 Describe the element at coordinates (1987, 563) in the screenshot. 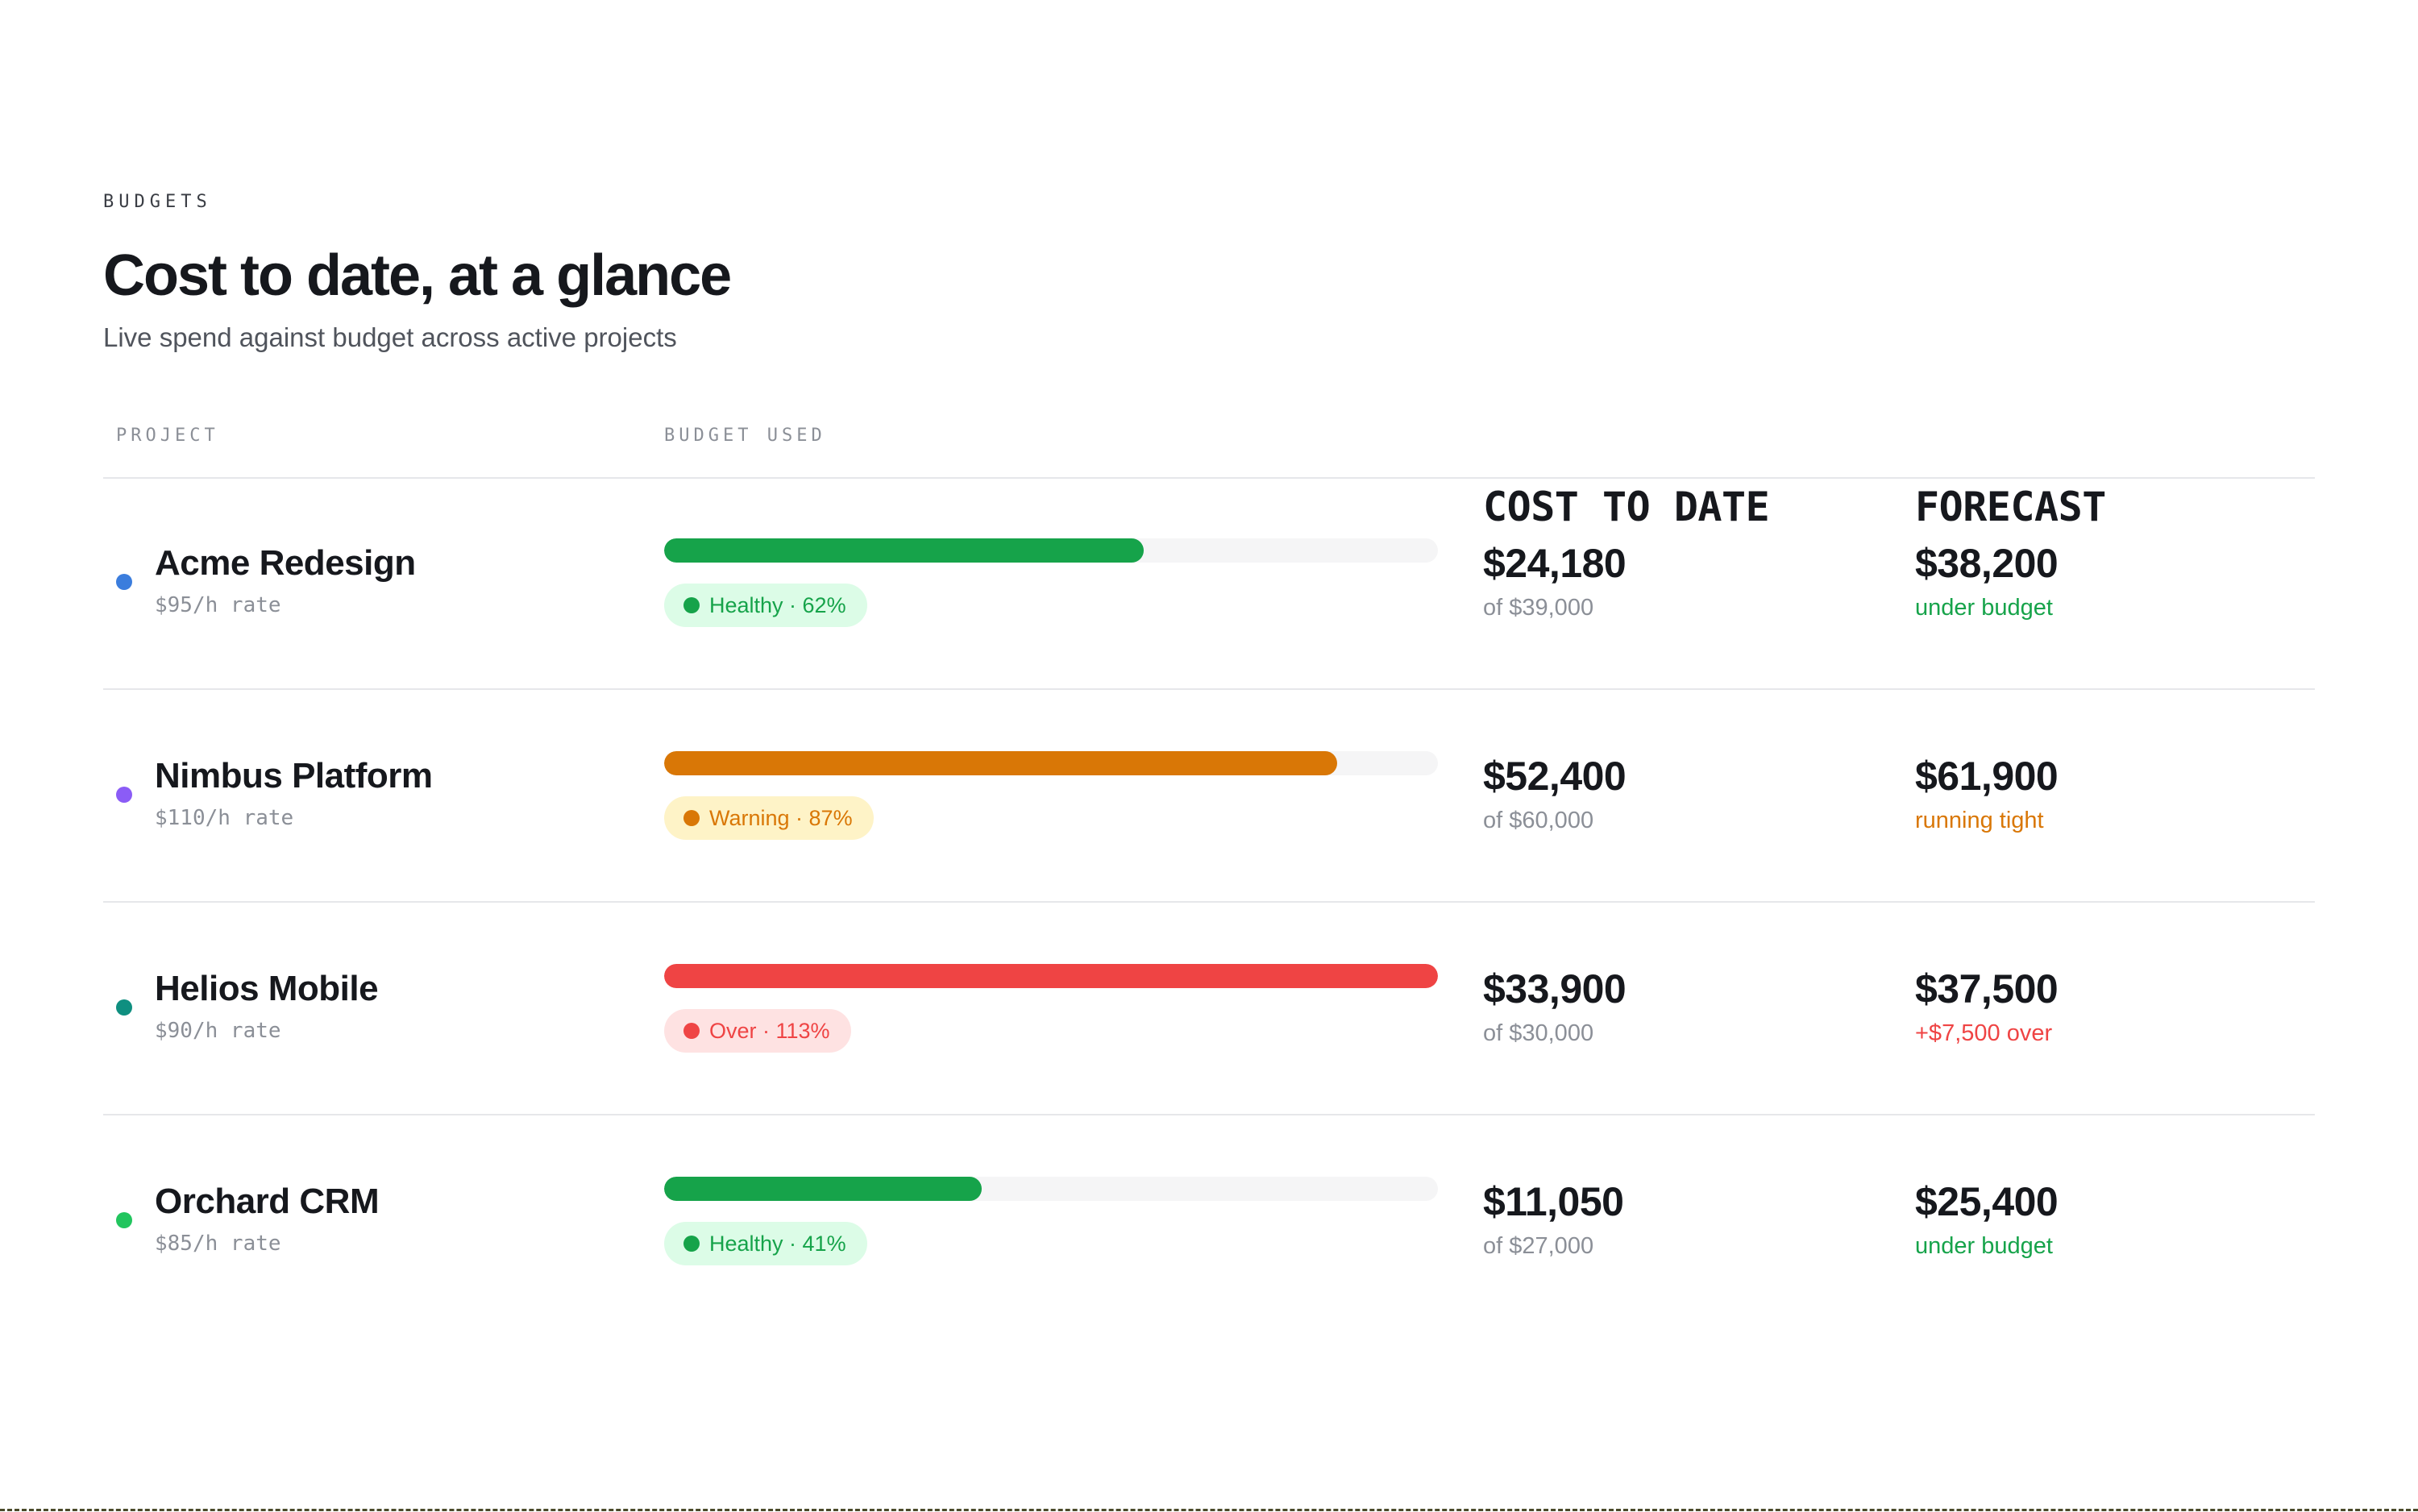

I see `forecast-value: $38,200` at that location.